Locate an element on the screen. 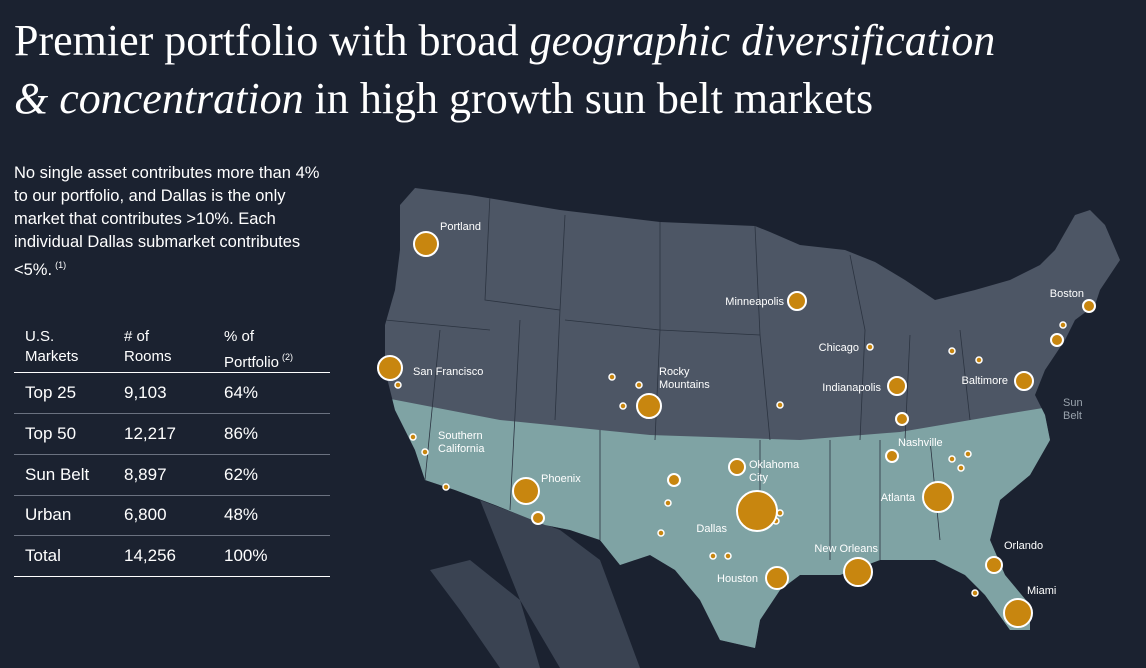  market-label: Minneapolis is located at coordinates (754, 302).